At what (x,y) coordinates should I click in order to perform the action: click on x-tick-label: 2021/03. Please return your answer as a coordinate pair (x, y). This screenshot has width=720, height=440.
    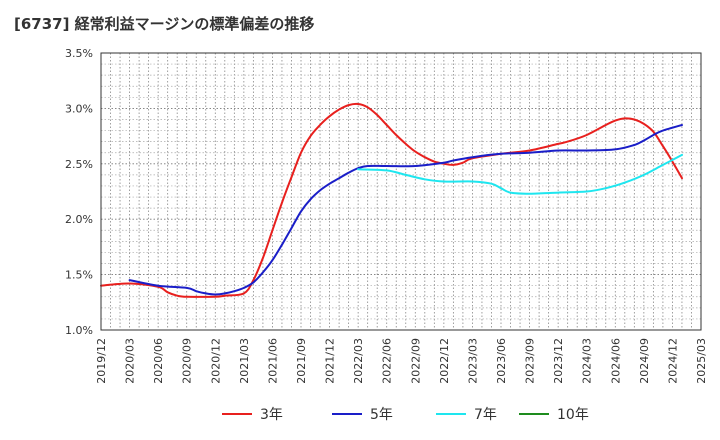
    Looking at the image, I should click on (244, 361).